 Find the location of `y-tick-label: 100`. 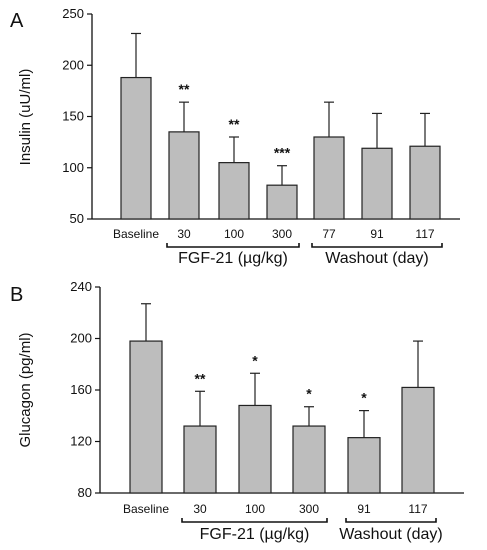

y-tick-label: 100 is located at coordinates (73, 167).